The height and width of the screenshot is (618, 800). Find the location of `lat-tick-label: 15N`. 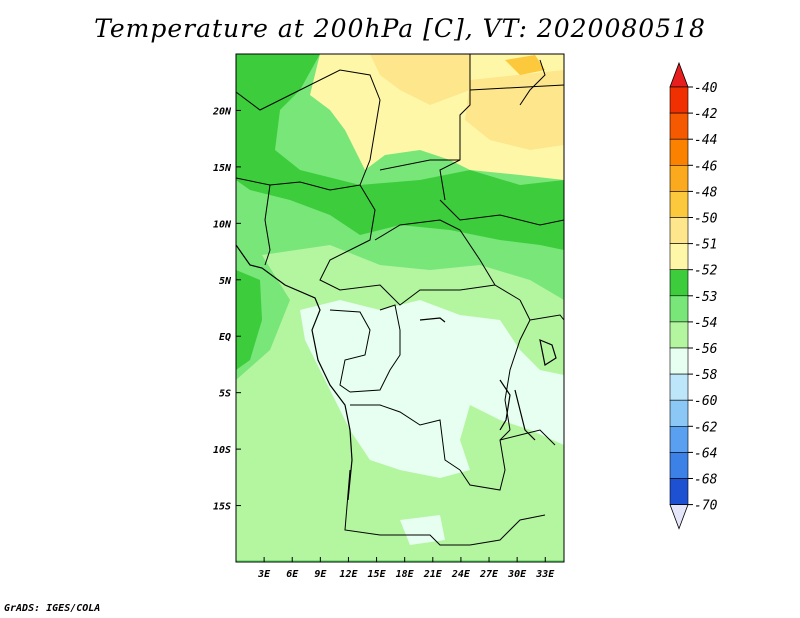

lat-tick-label: 15N is located at coordinates (222, 168).